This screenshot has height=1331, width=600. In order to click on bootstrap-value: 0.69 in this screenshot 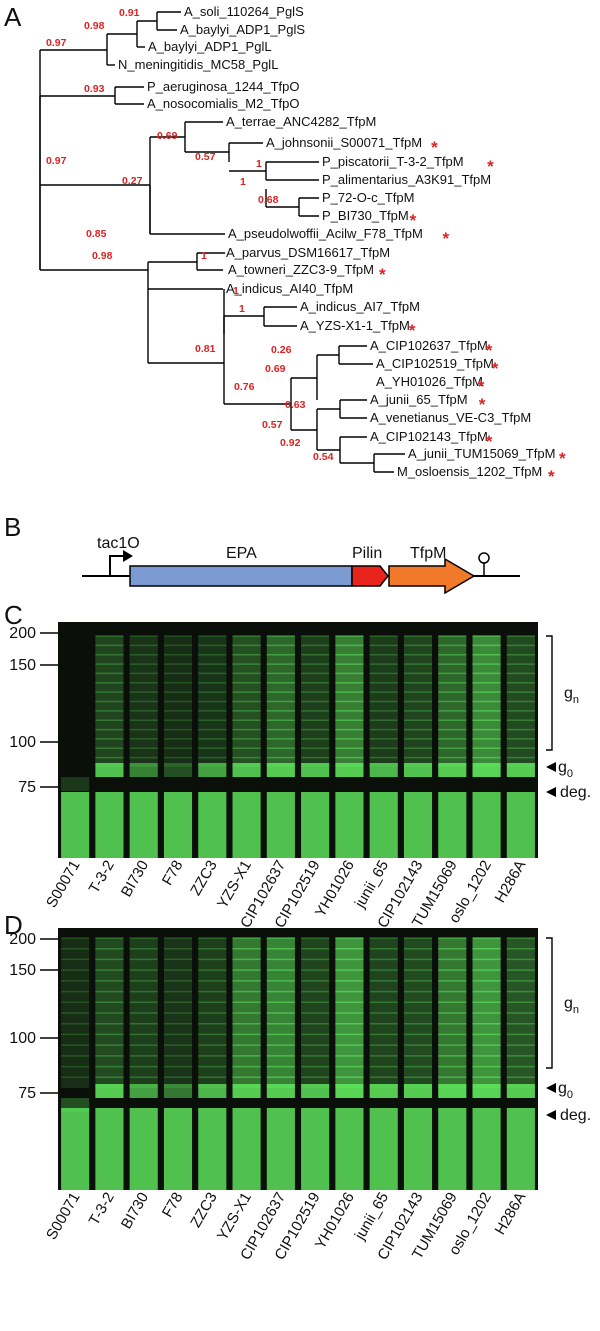, I will do `click(167, 136)`.